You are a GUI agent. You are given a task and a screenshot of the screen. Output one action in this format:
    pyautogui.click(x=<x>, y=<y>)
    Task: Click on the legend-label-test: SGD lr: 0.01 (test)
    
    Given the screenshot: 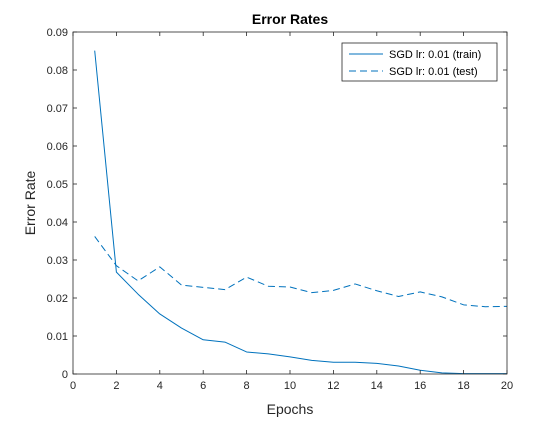 What is the action you would take?
    pyautogui.click(x=433, y=72)
    